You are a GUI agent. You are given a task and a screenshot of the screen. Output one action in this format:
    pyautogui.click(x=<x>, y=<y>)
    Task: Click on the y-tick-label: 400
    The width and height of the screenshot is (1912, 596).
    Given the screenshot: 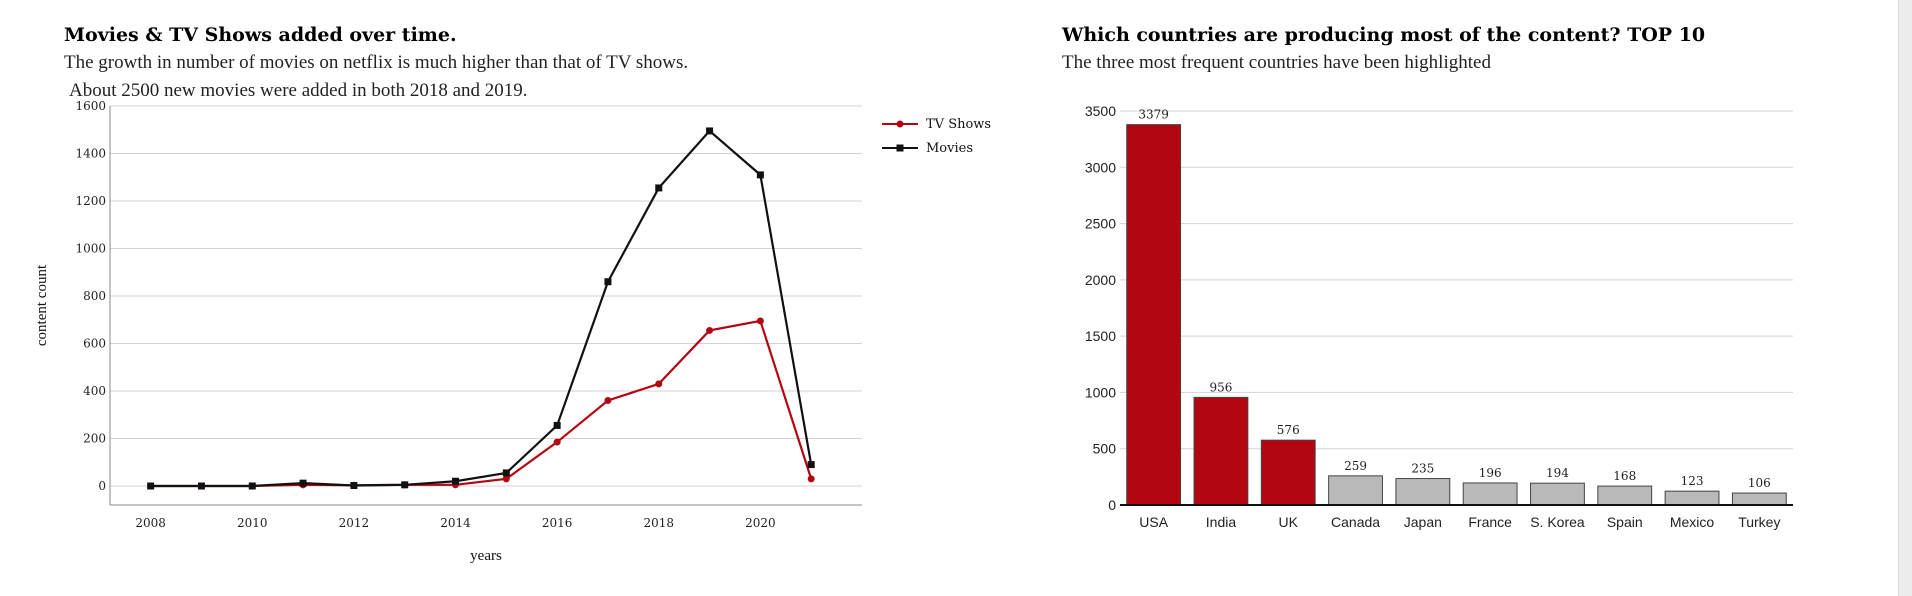 What is the action you would take?
    pyautogui.click(x=94, y=391)
    